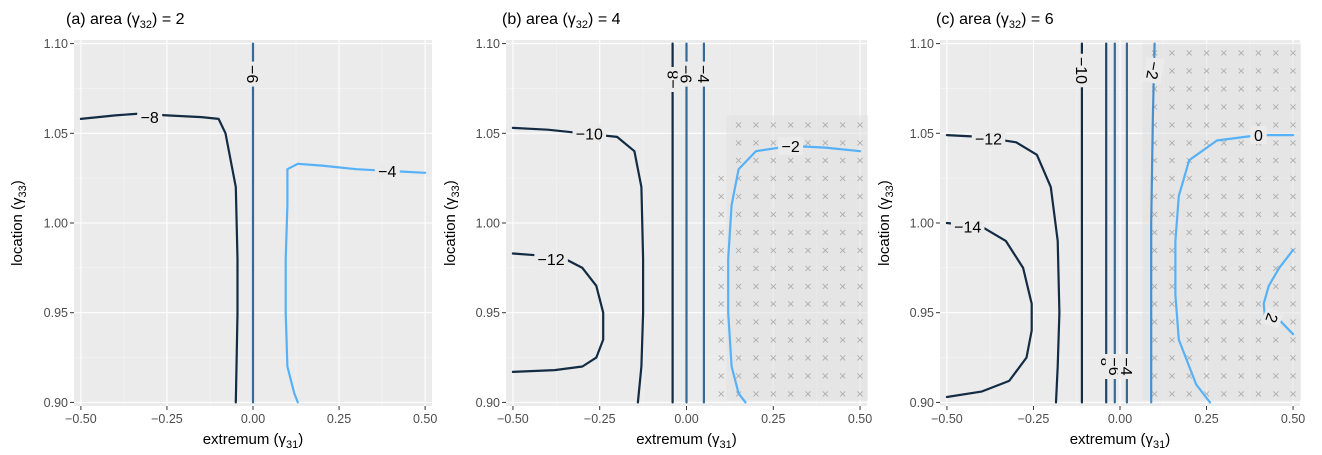 This screenshot has height=455, width=1322. What do you see at coordinates (252, 74) in the screenshot?
I see `contour-label-group: −6` at bounding box center [252, 74].